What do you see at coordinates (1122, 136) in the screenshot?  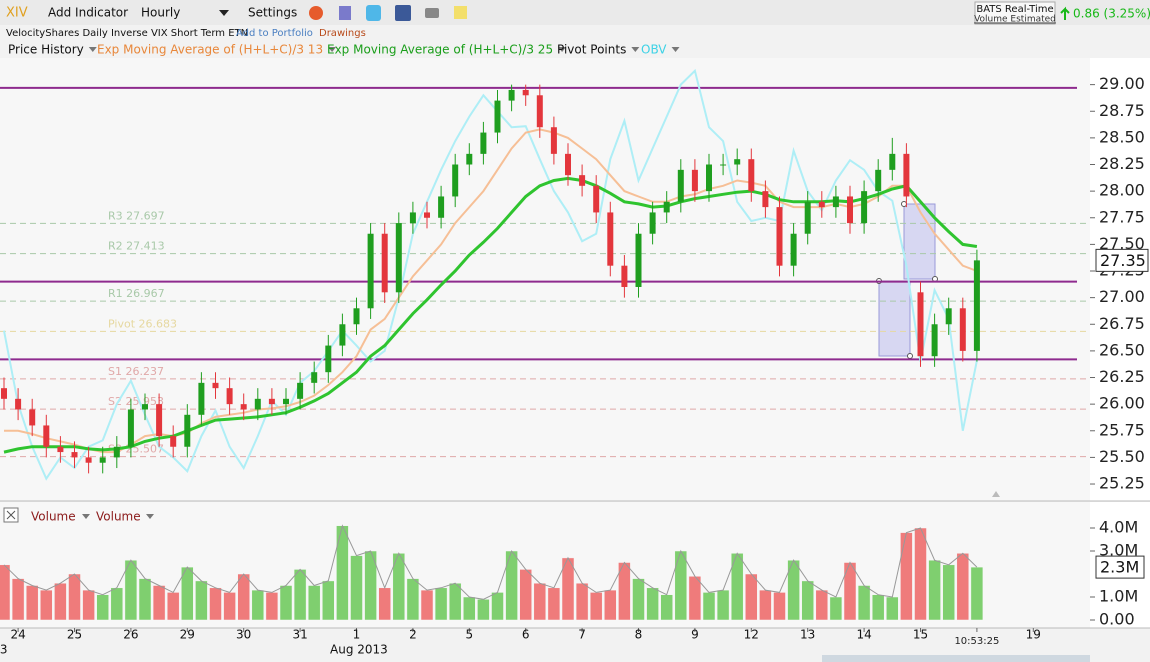 I see `y-tick-label: 28.50` at bounding box center [1122, 136].